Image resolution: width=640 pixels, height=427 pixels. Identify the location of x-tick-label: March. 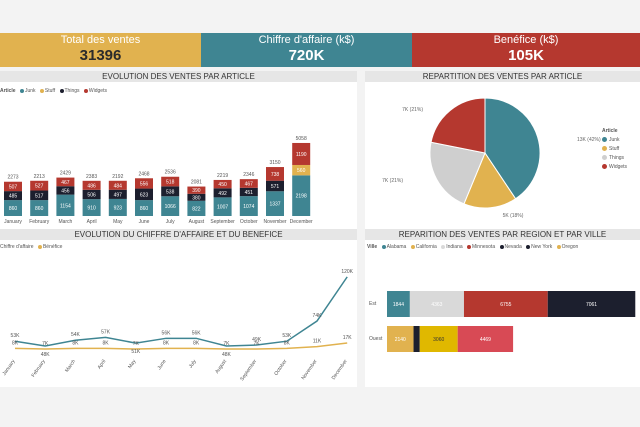
(70, 366).